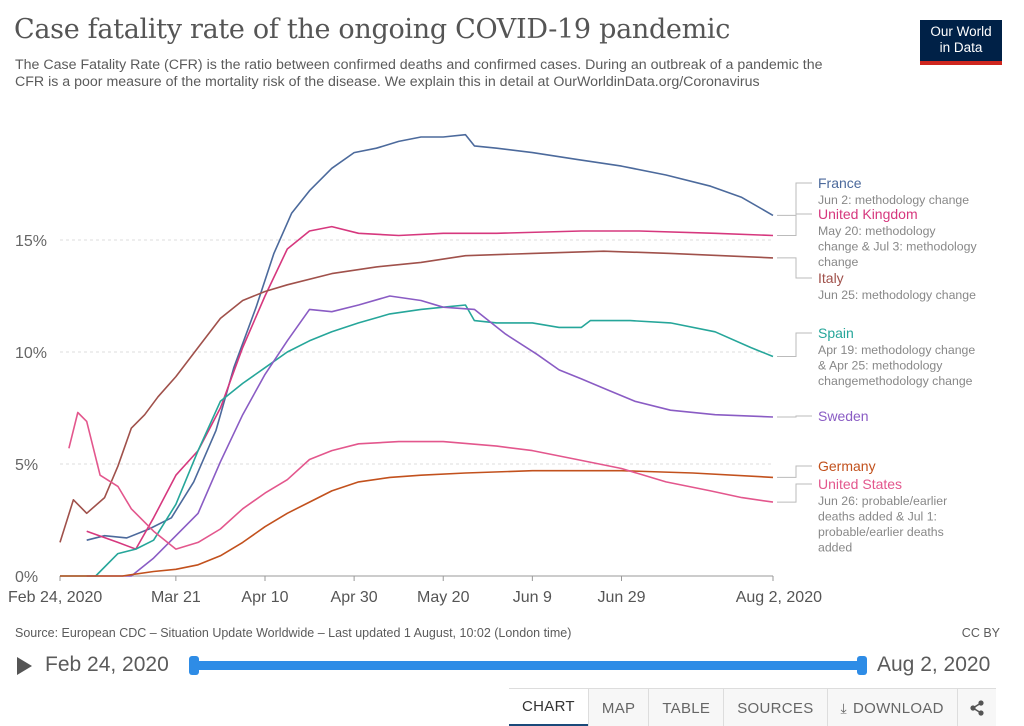 The height and width of the screenshot is (726, 1024). I want to click on x-tick-label: Apr 10, so click(264, 597).